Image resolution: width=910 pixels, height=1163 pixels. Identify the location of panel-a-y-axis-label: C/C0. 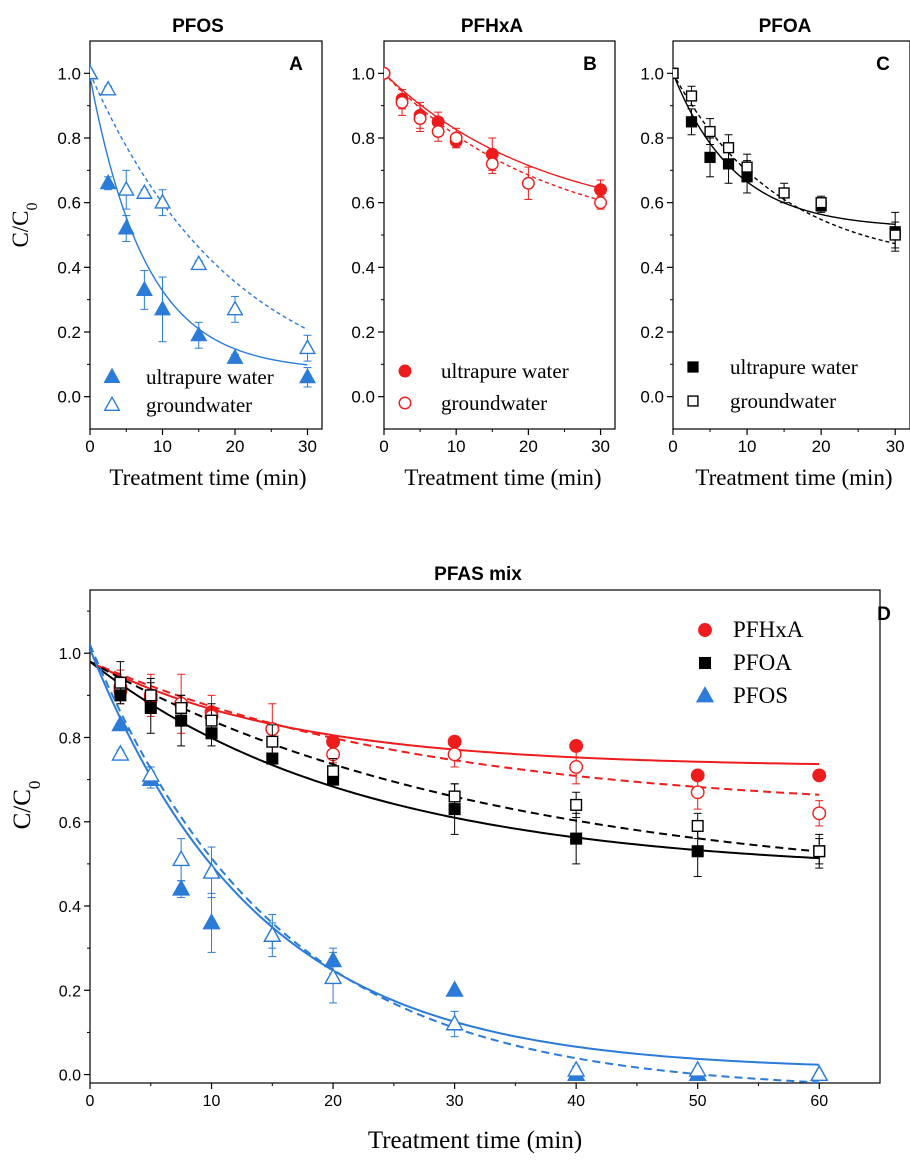
(24, 224).